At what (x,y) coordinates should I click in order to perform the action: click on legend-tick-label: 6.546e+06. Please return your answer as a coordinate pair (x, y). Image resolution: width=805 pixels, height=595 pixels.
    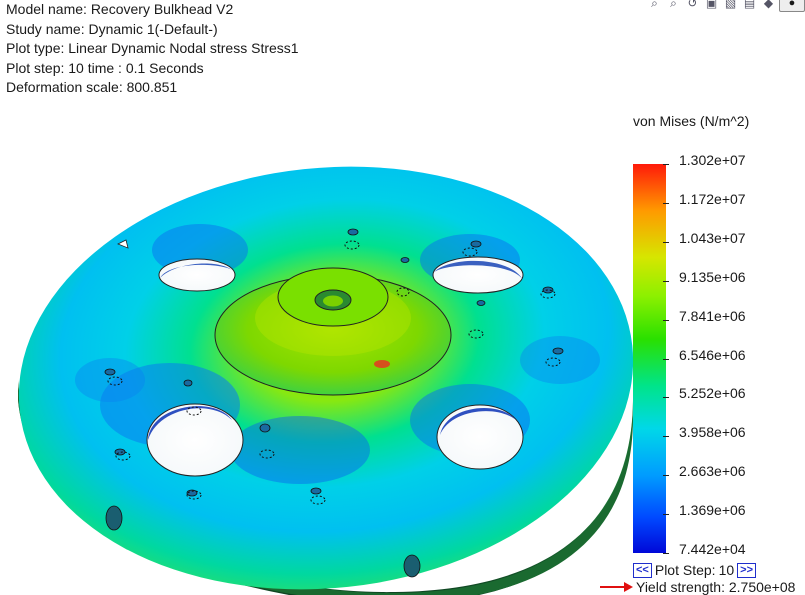
    Looking at the image, I should click on (712, 354).